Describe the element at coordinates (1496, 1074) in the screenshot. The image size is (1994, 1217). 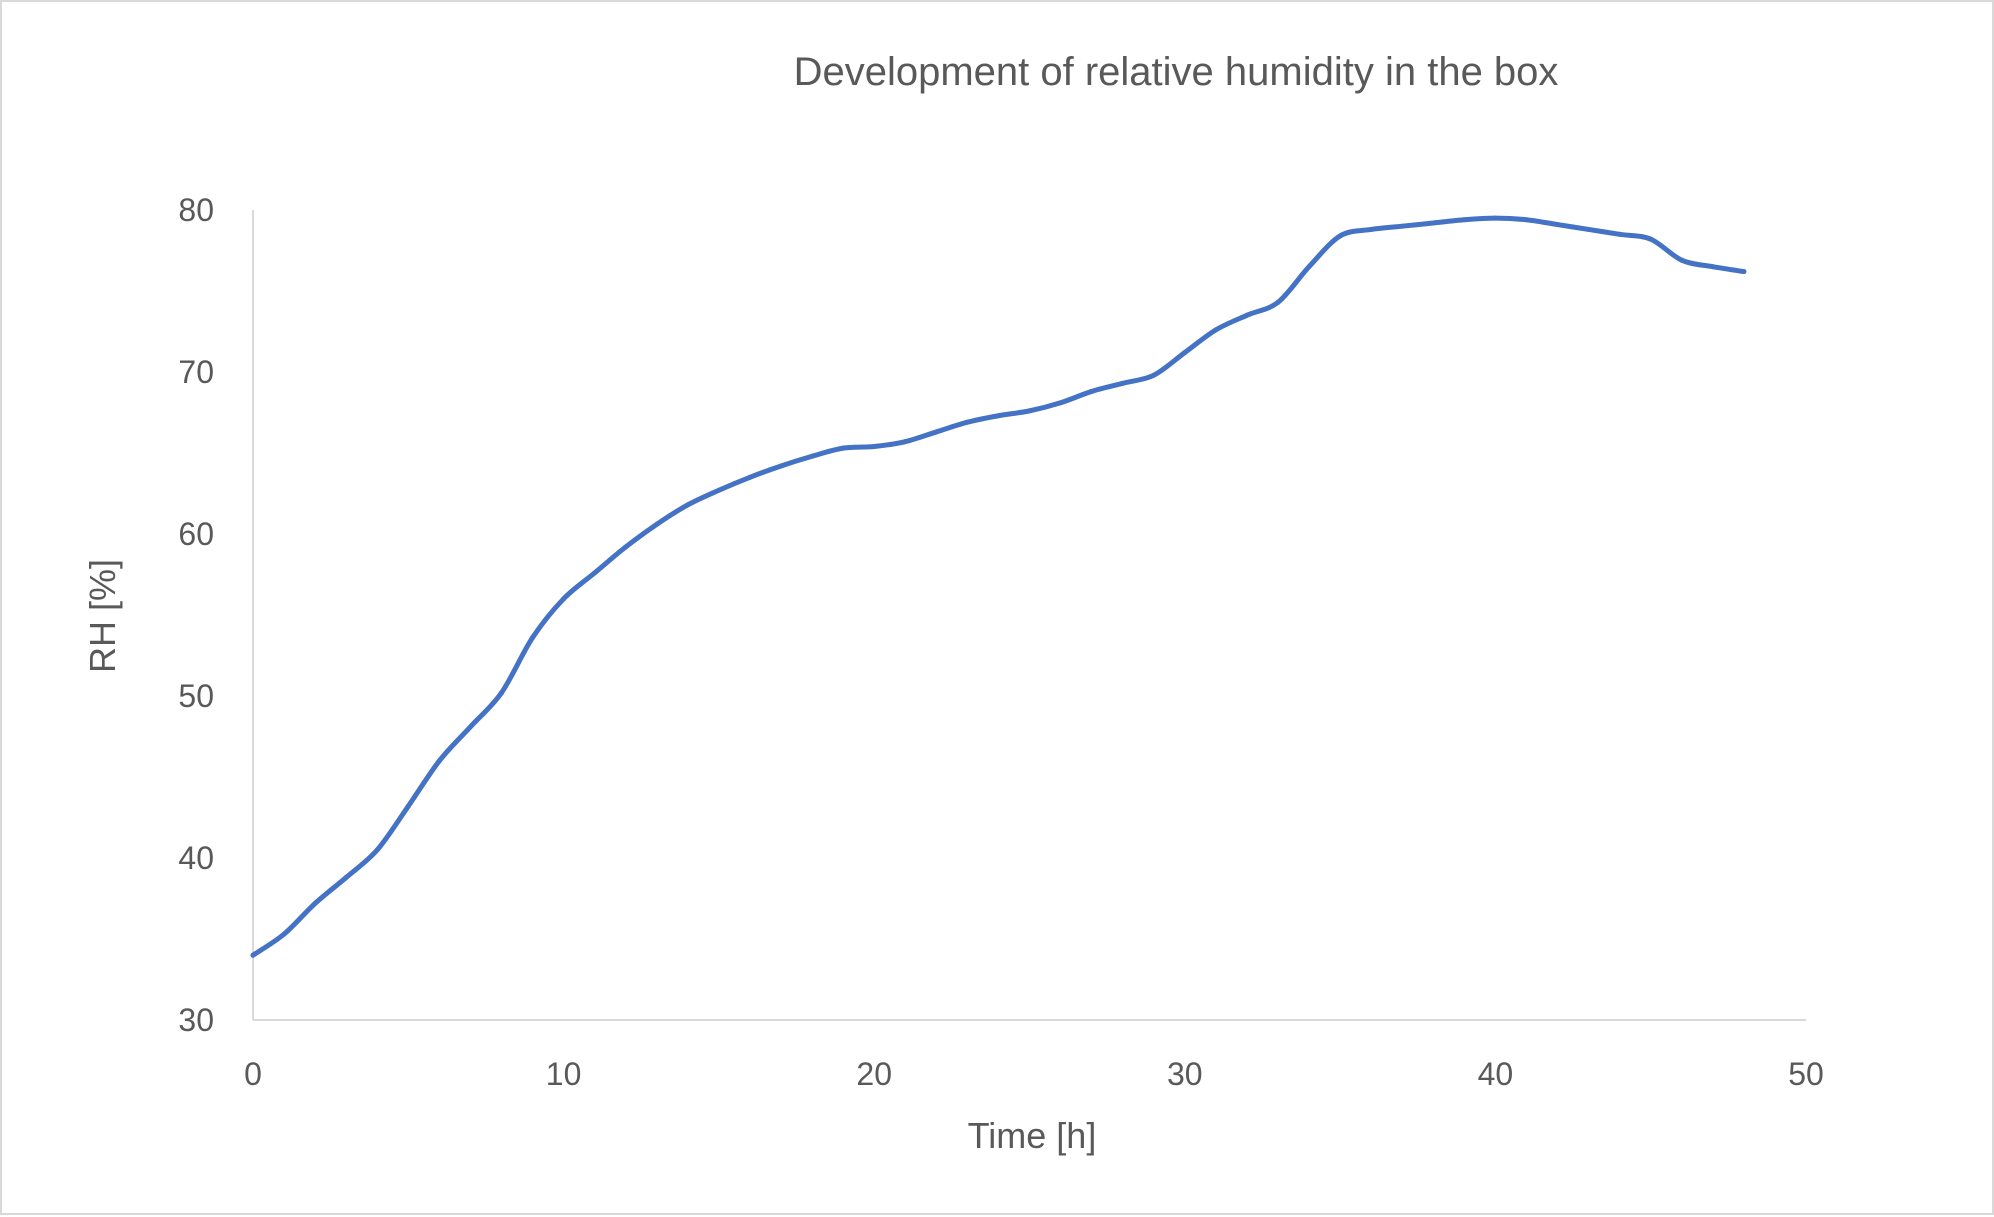
I see `x-tick-label: 40` at that location.